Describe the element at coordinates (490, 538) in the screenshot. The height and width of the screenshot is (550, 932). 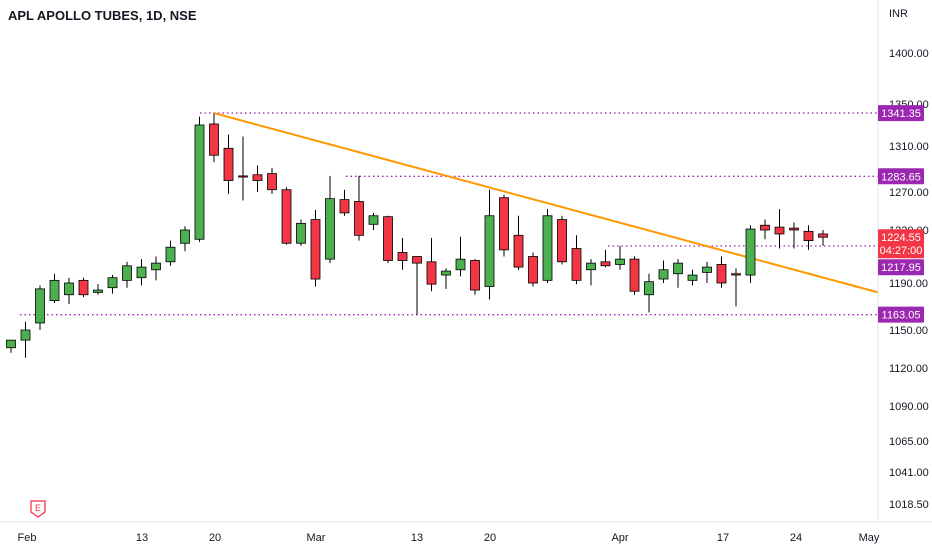
I see `time-tick-label: 20` at that location.